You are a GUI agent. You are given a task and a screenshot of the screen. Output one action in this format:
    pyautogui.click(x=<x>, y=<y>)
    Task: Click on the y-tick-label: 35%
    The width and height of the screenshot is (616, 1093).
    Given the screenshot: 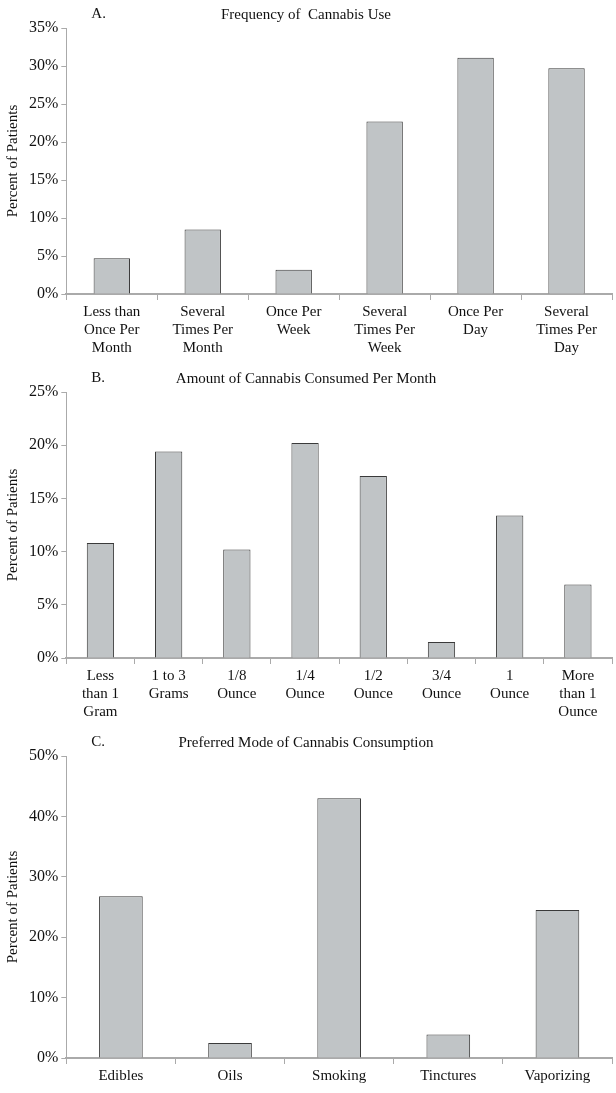 What is the action you would take?
    pyautogui.click(x=44, y=27)
    